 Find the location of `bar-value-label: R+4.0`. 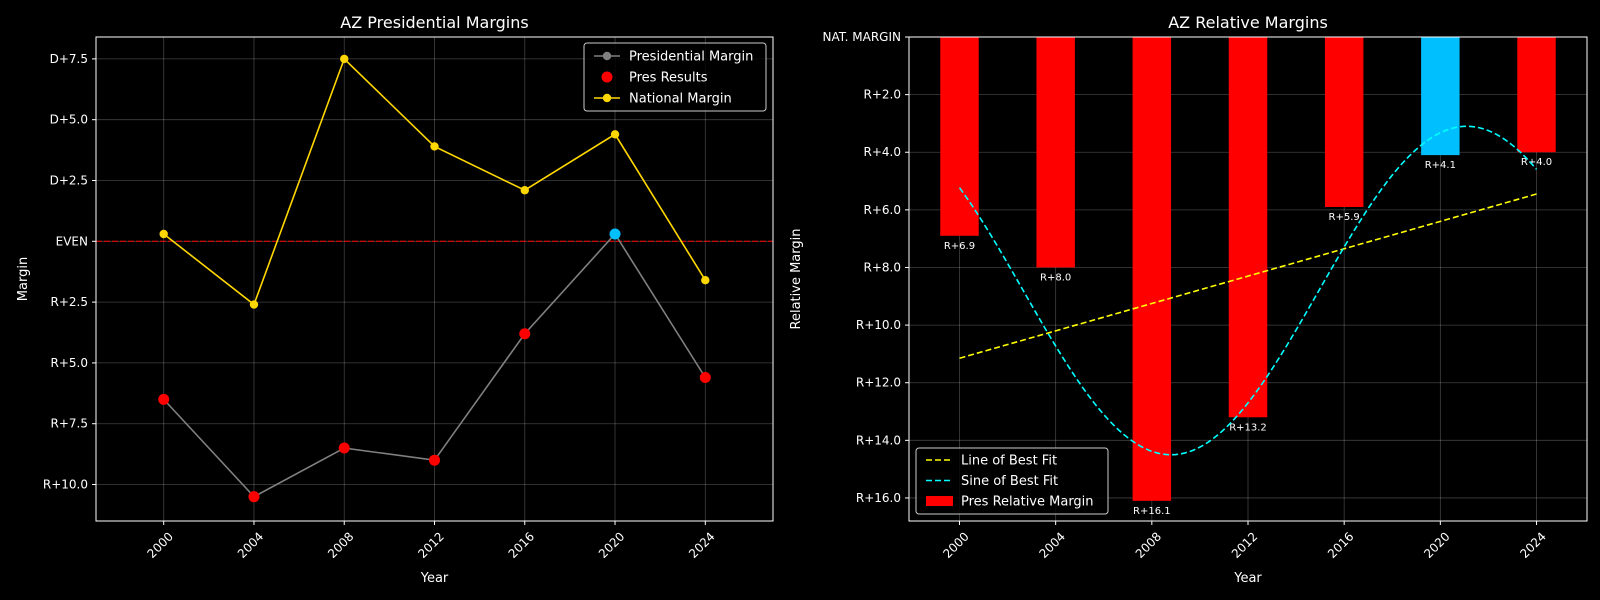

bar-value-label: R+4.0 is located at coordinates (1536, 162).